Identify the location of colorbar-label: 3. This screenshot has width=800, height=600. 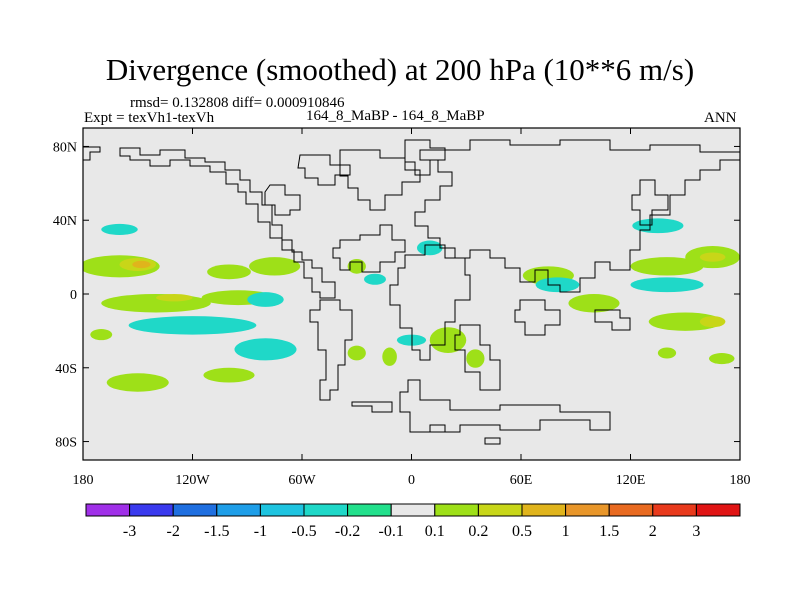
(696, 531).